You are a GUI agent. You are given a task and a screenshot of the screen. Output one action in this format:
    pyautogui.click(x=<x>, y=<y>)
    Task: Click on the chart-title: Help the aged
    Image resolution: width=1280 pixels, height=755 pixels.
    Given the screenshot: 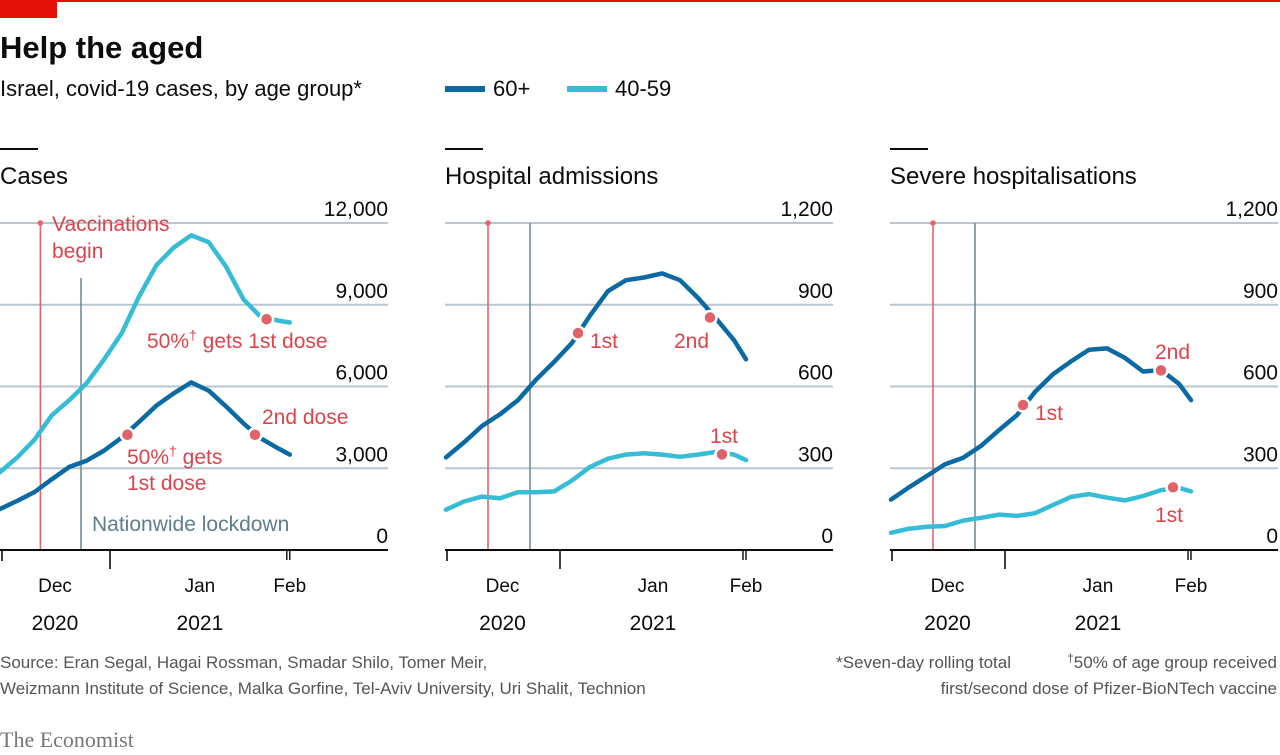 What is the action you would take?
    pyautogui.click(x=101, y=47)
    